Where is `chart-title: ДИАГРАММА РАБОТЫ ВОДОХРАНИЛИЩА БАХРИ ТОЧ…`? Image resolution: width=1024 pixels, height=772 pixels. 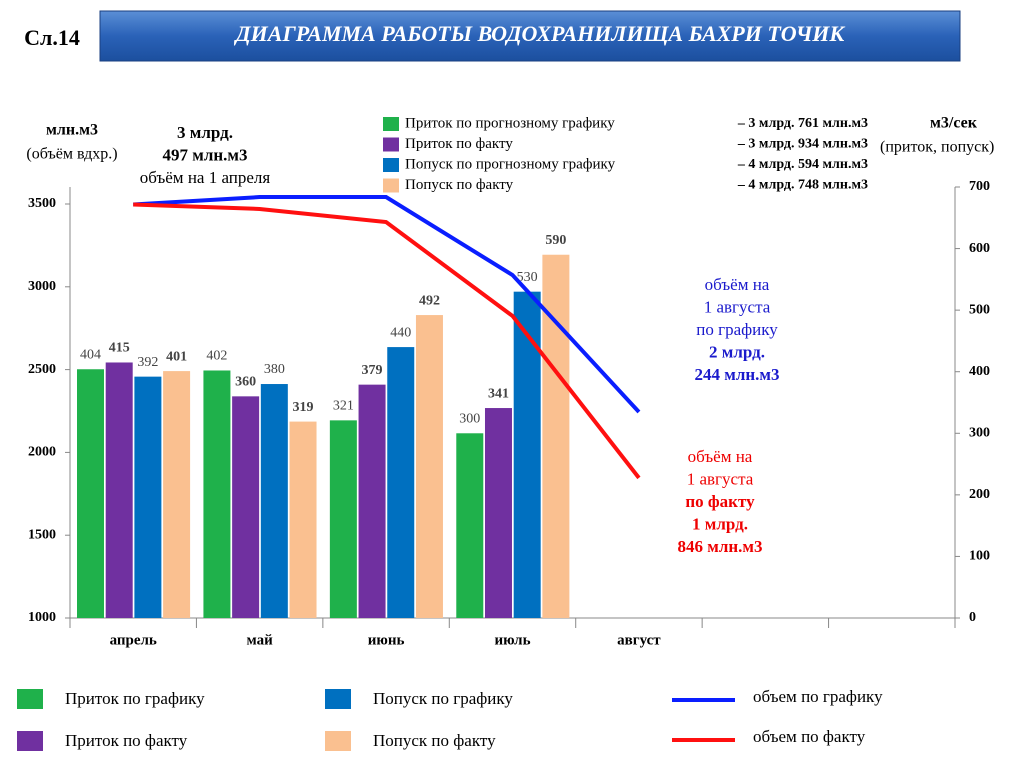
chart-title: ДИАГРАММА РАБОТЫ ВОДОХРАНИЛИЩА БАХРИ ТОЧ… is located at coordinates (540, 33).